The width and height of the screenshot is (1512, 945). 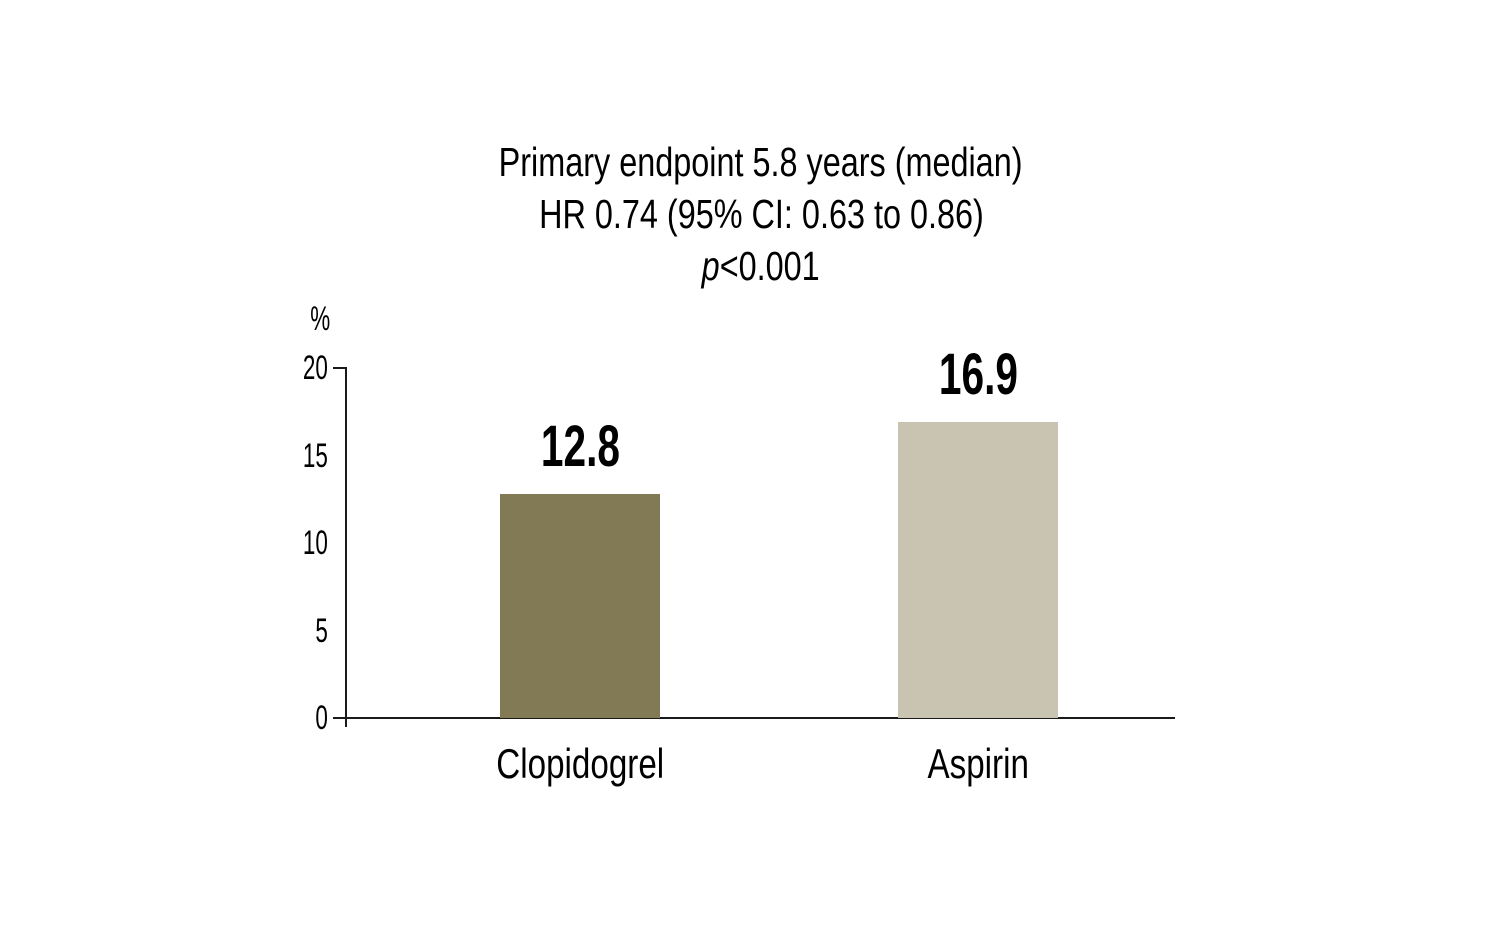 I want to click on x-axis-line, so click(x=754, y=718).